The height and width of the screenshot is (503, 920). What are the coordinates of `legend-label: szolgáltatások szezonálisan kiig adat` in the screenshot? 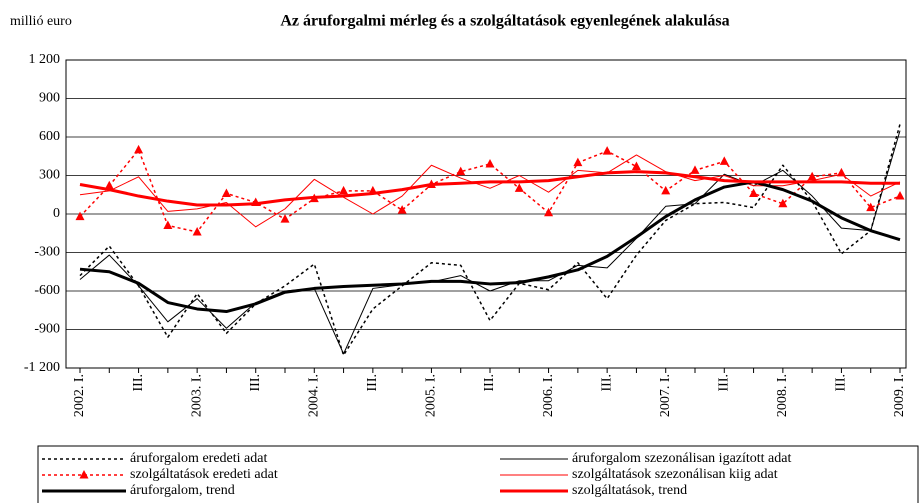 It's located at (675, 474).